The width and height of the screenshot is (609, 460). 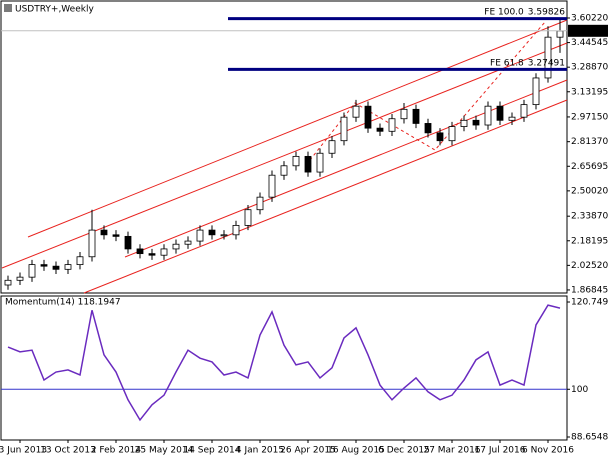 I want to click on y-tick-label: 2.33870, so click(x=589, y=217).